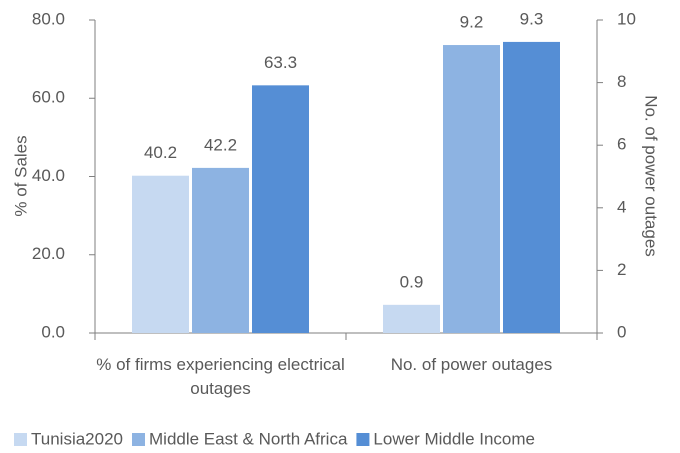 This screenshot has width=680, height=453. Describe the element at coordinates (220, 144) in the screenshot. I see `value-label: 42.2` at that location.